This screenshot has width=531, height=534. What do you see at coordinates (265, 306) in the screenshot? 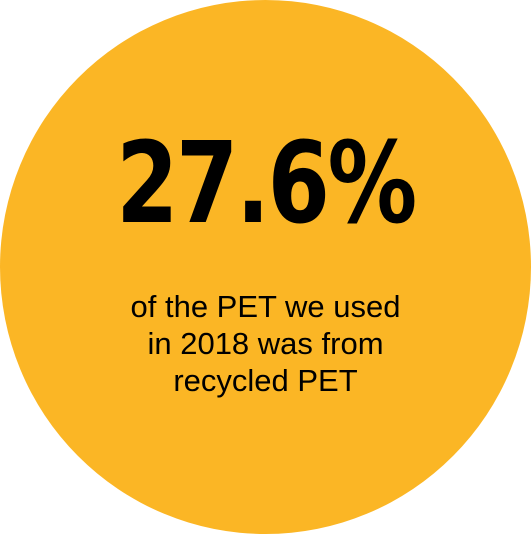
I see `caption-line-1: of the PET we used` at bounding box center [265, 306].